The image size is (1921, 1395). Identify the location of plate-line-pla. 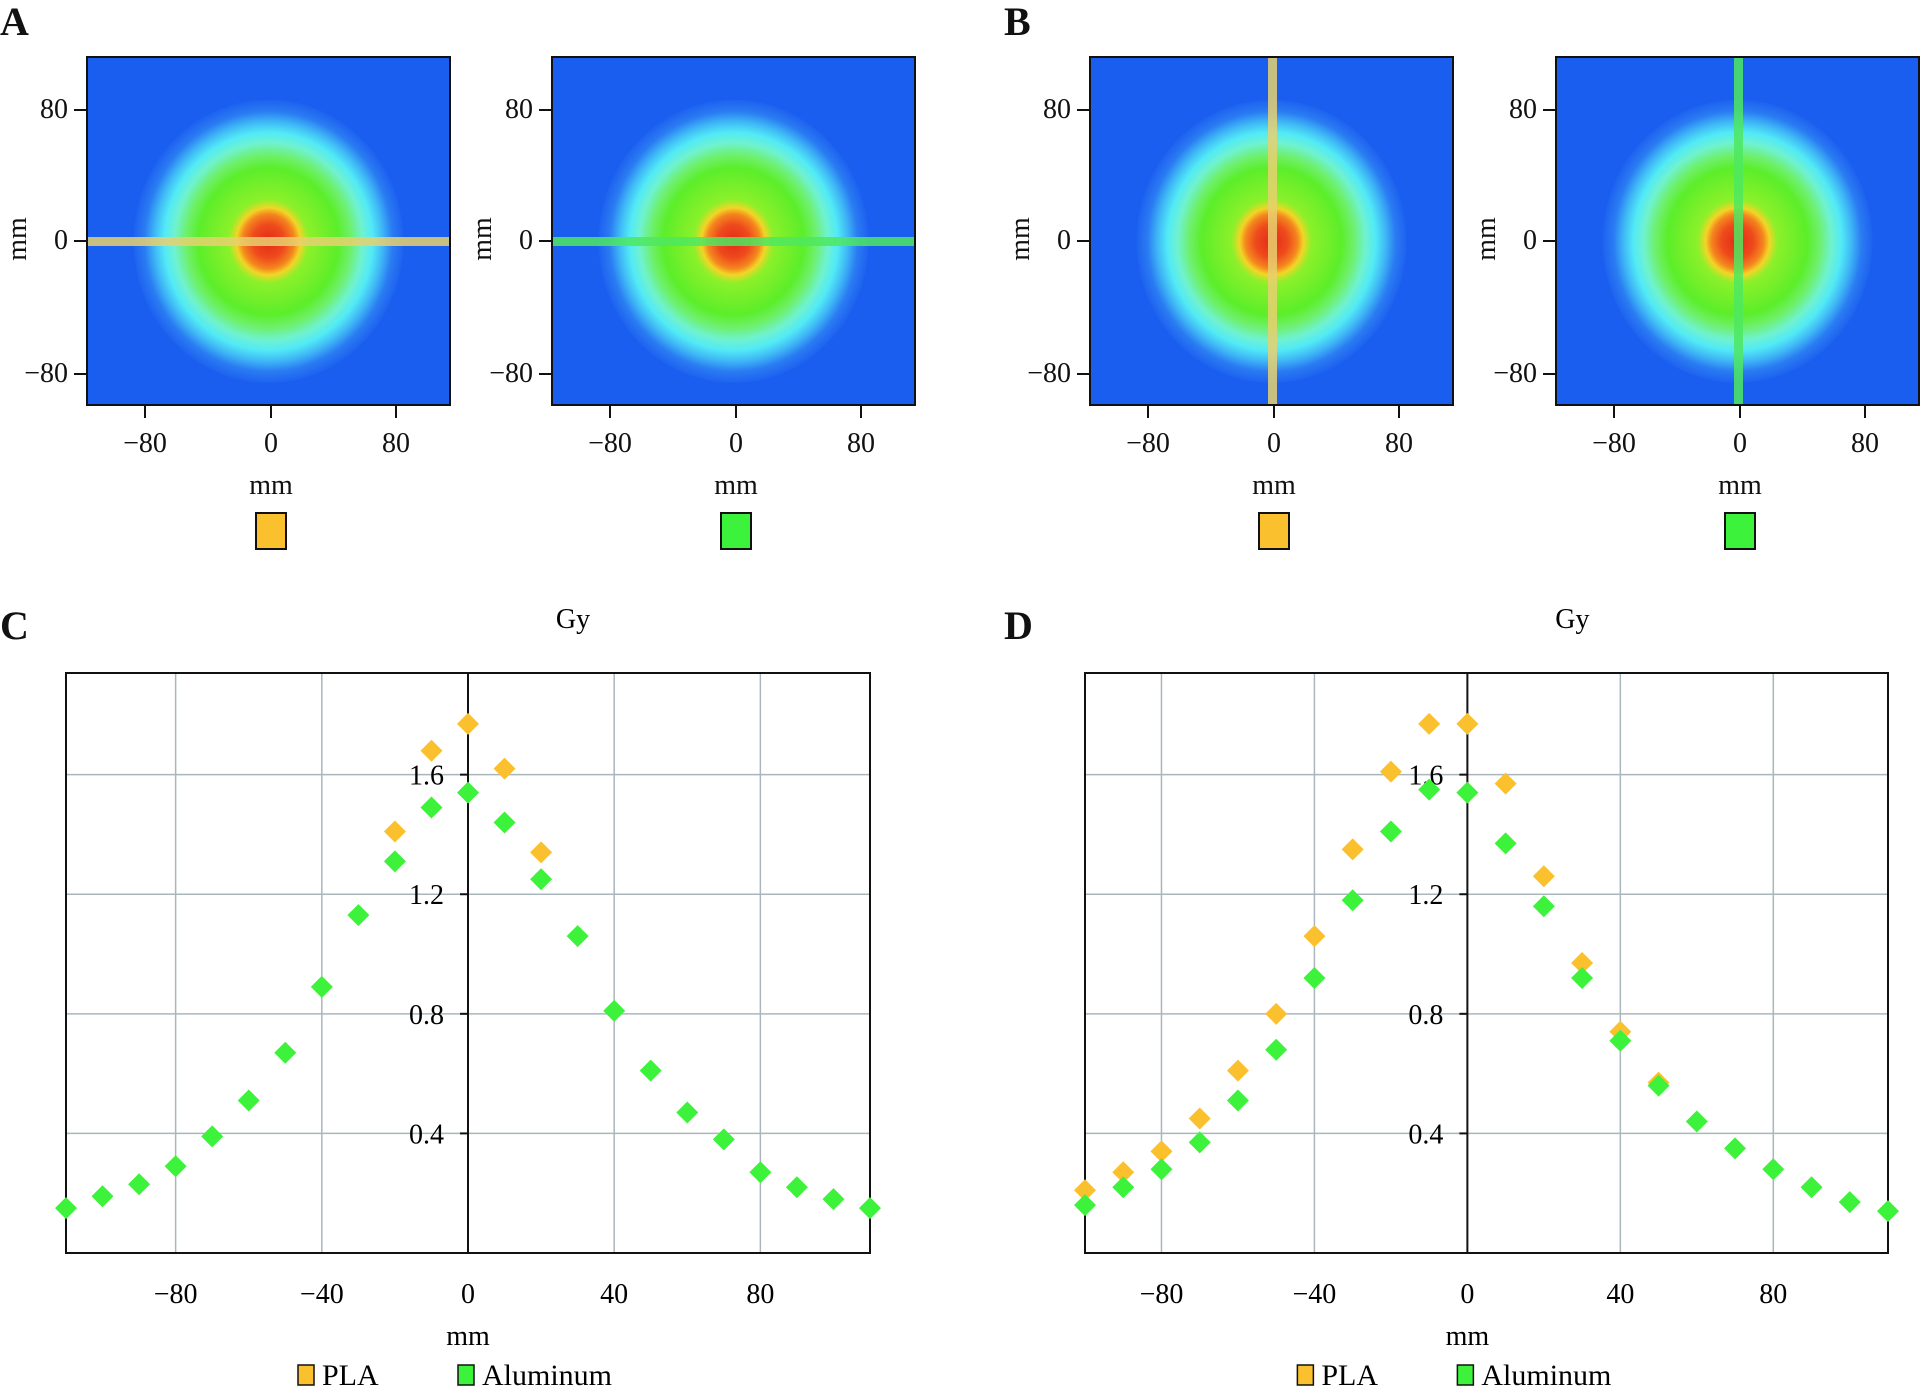
(1272, 231).